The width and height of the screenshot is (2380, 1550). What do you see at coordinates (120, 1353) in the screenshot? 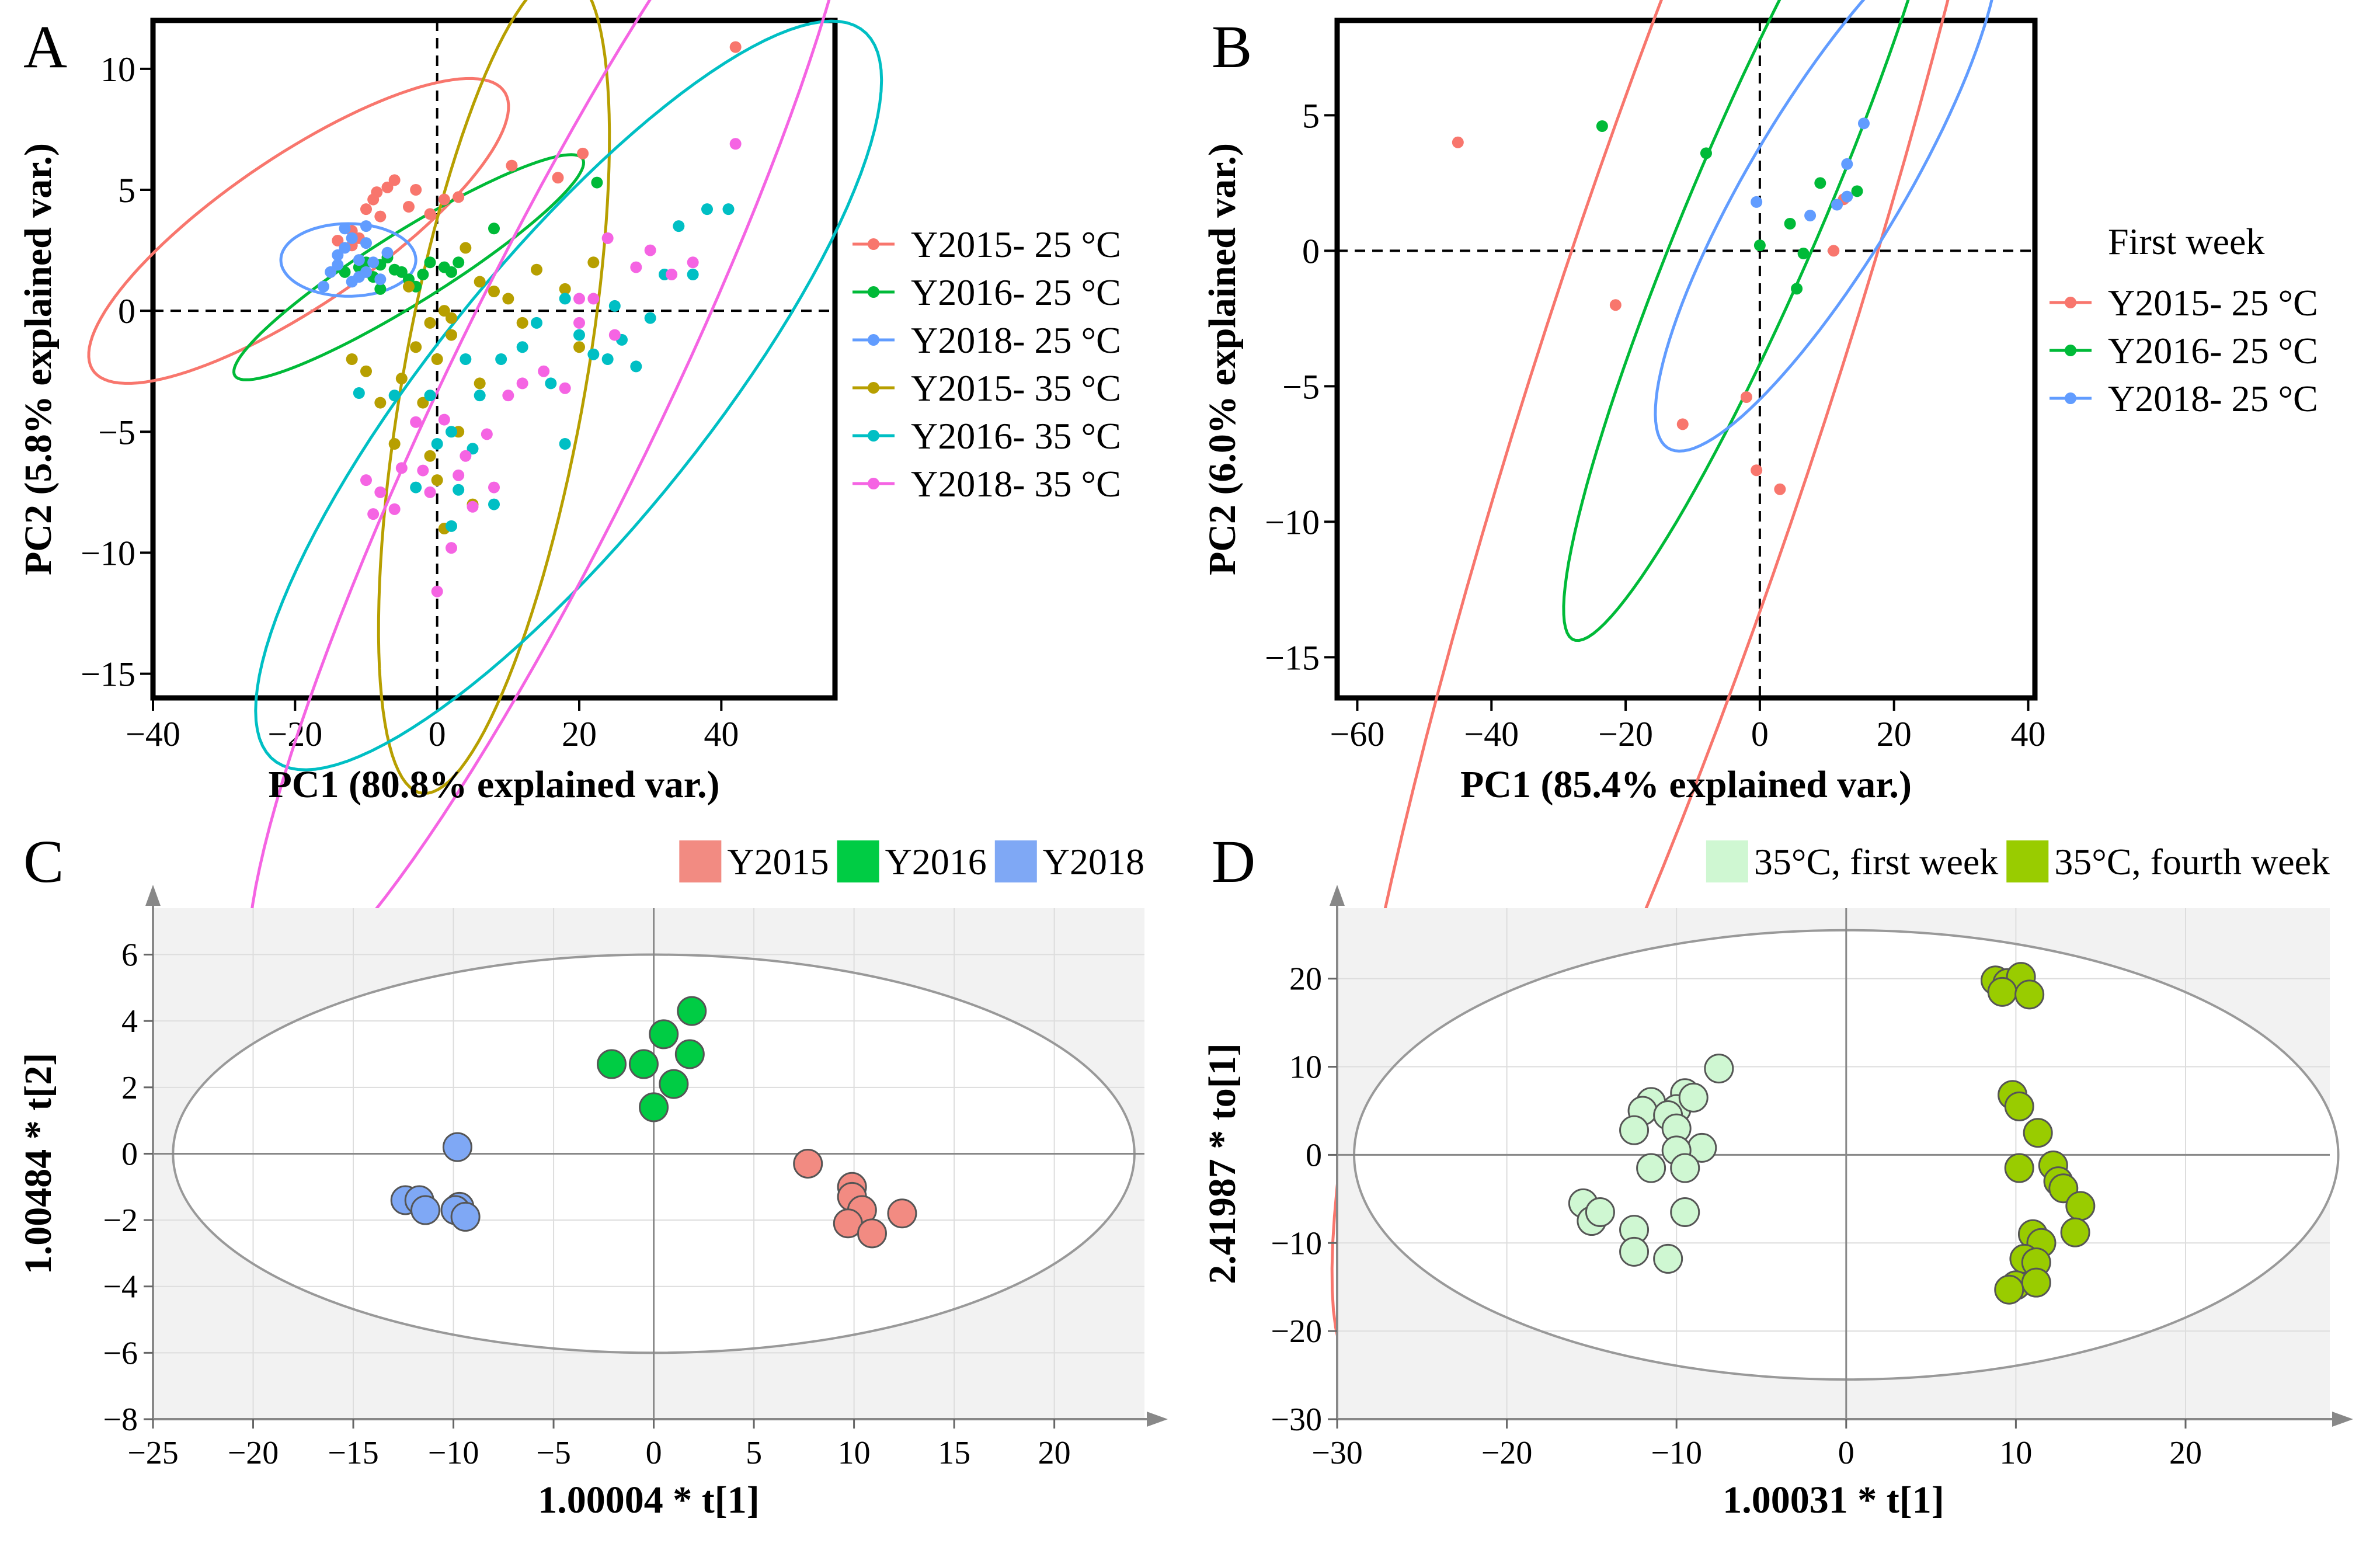
I see `y-tick-label: −6` at bounding box center [120, 1353].